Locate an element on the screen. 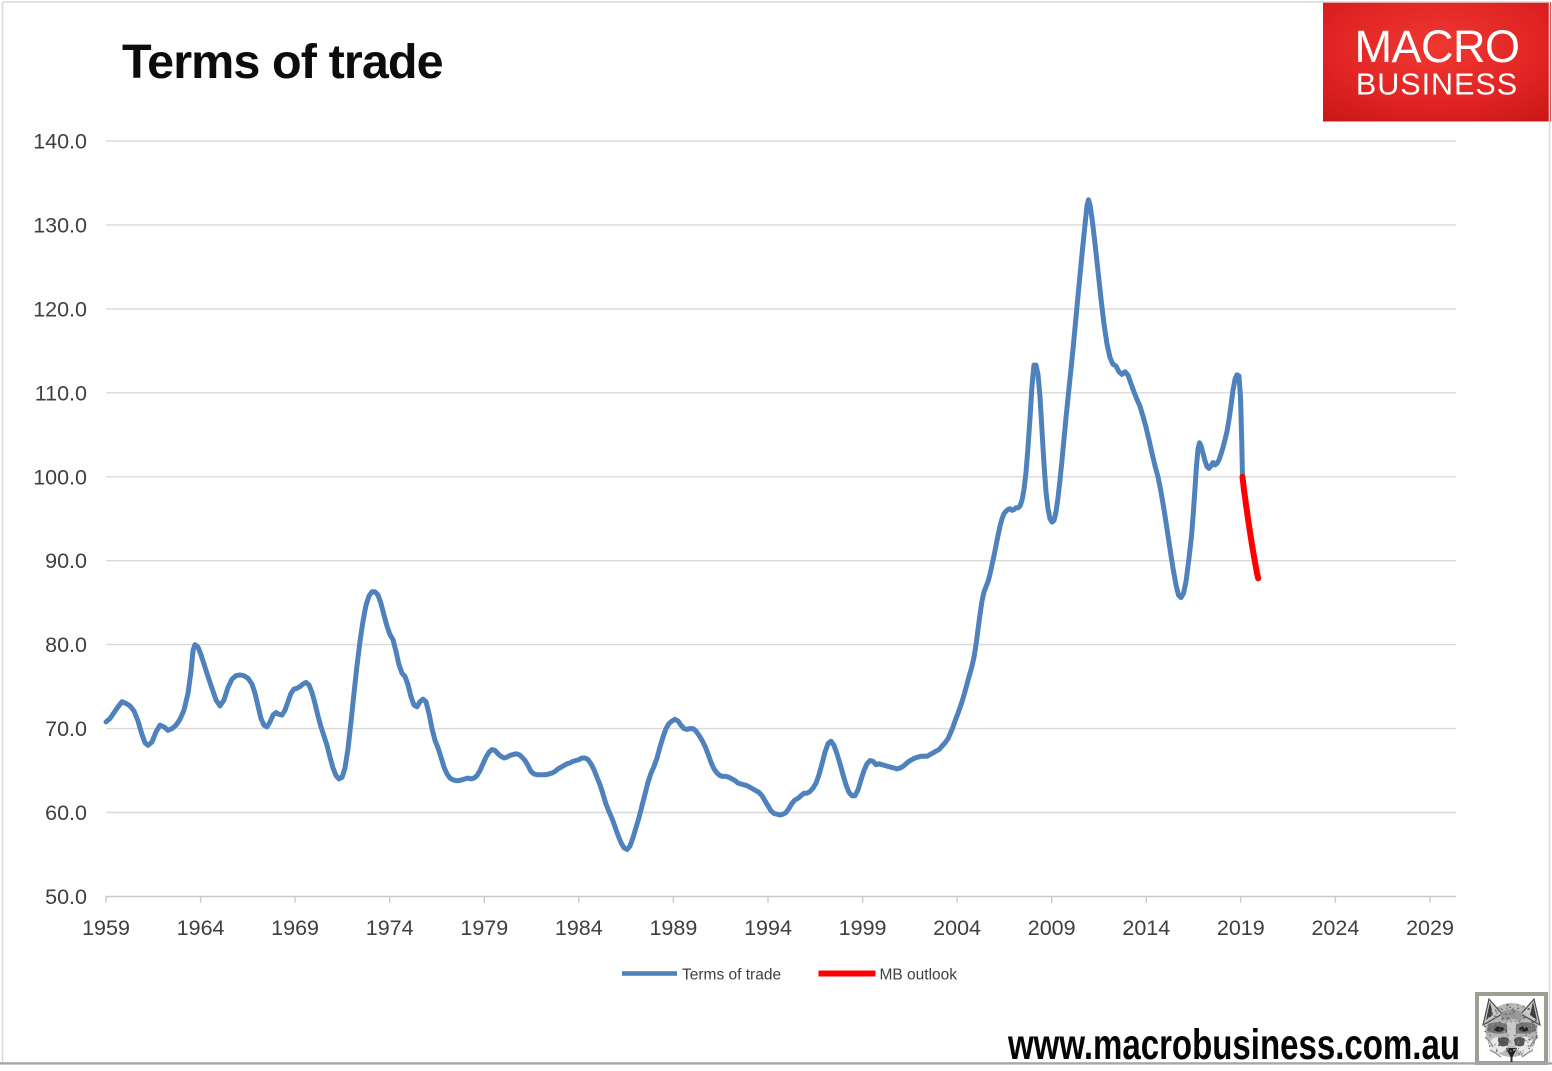 This screenshot has height=1071, width=1552. svg-text: 1999 is located at coordinates (863, 928).